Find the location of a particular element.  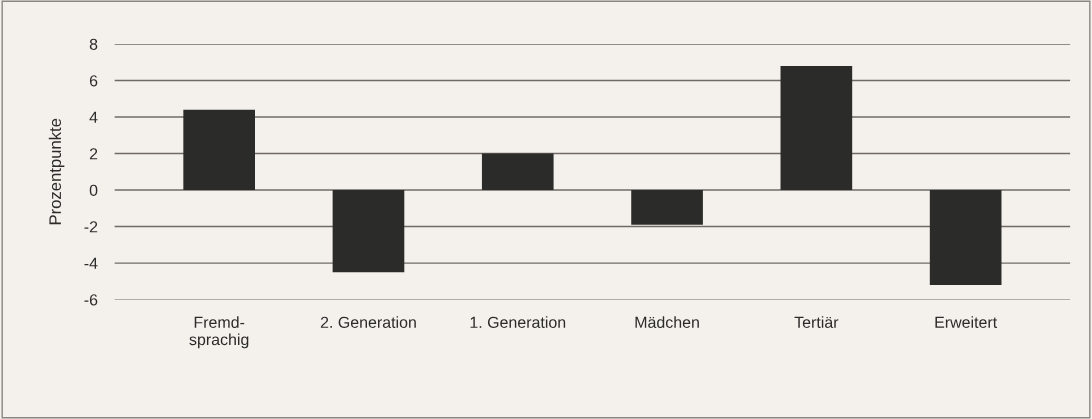

y-tick-label: -4 is located at coordinates (91, 263).